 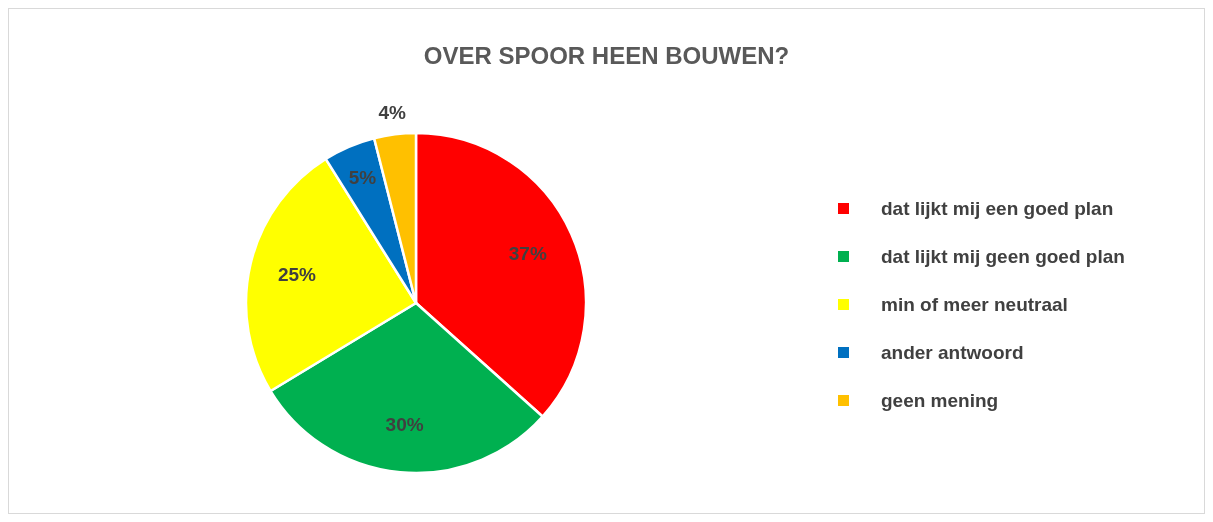 What do you see at coordinates (297, 275) in the screenshot?
I see `data-label: 25%` at bounding box center [297, 275].